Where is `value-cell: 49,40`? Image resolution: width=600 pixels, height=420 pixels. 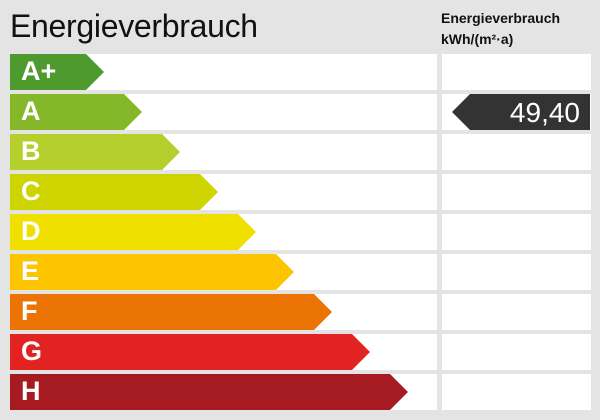
value-cell: 49,40 is located at coordinates (516, 112).